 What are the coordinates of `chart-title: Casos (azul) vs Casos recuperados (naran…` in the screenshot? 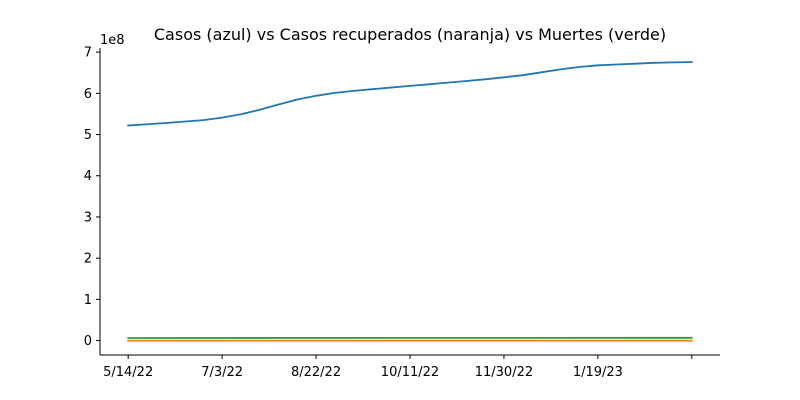 It's located at (410, 34).